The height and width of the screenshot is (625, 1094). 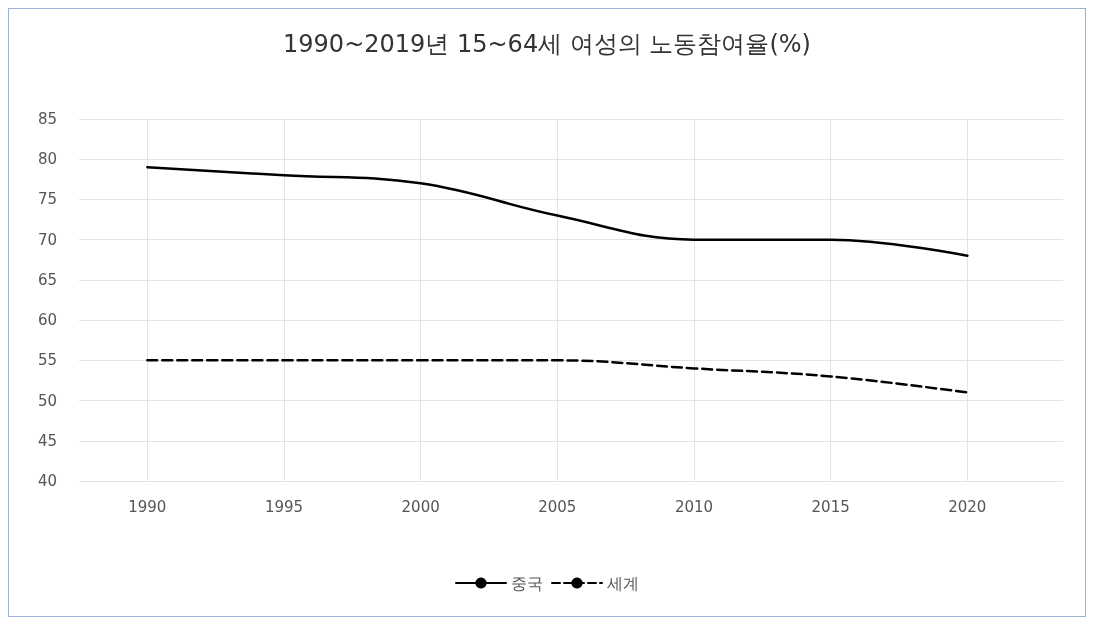 I want to click on legend-label: 세계, so click(x=623, y=583).